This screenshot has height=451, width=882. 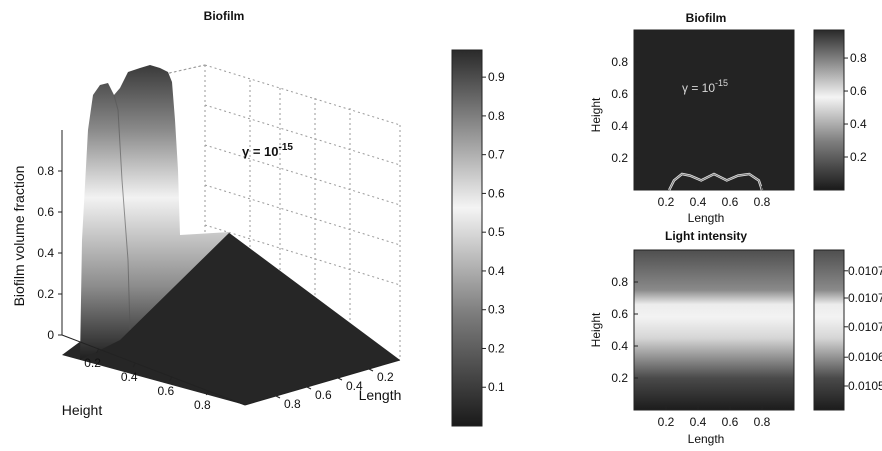 I want to click on biofilm-y-ticks: 0.2 0.4 0.6 0.8, so click(x=624, y=110).